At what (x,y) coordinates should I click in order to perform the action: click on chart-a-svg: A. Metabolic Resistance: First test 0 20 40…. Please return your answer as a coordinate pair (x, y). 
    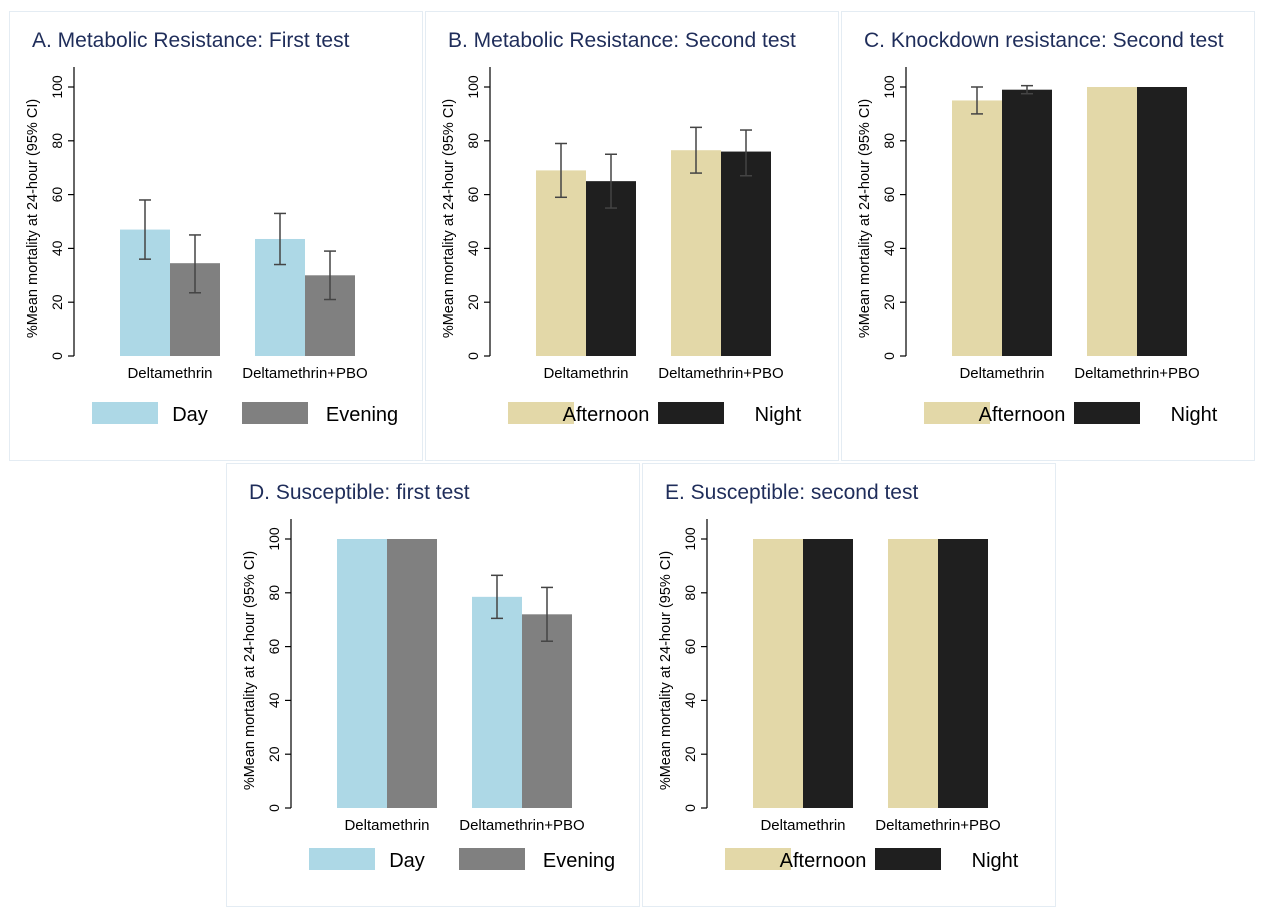
    Looking at the image, I should click on (211, 227).